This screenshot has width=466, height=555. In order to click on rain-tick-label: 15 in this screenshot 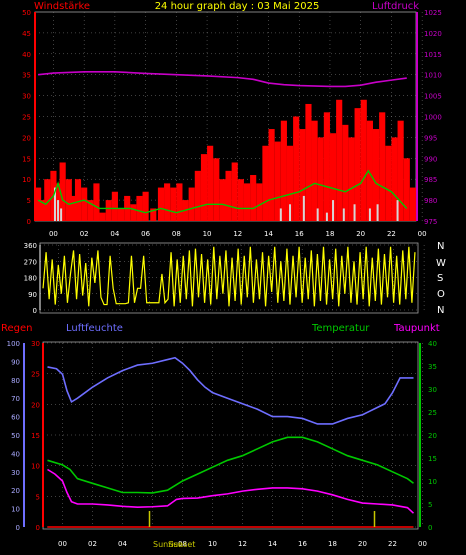, I will do `click(35, 436)`.